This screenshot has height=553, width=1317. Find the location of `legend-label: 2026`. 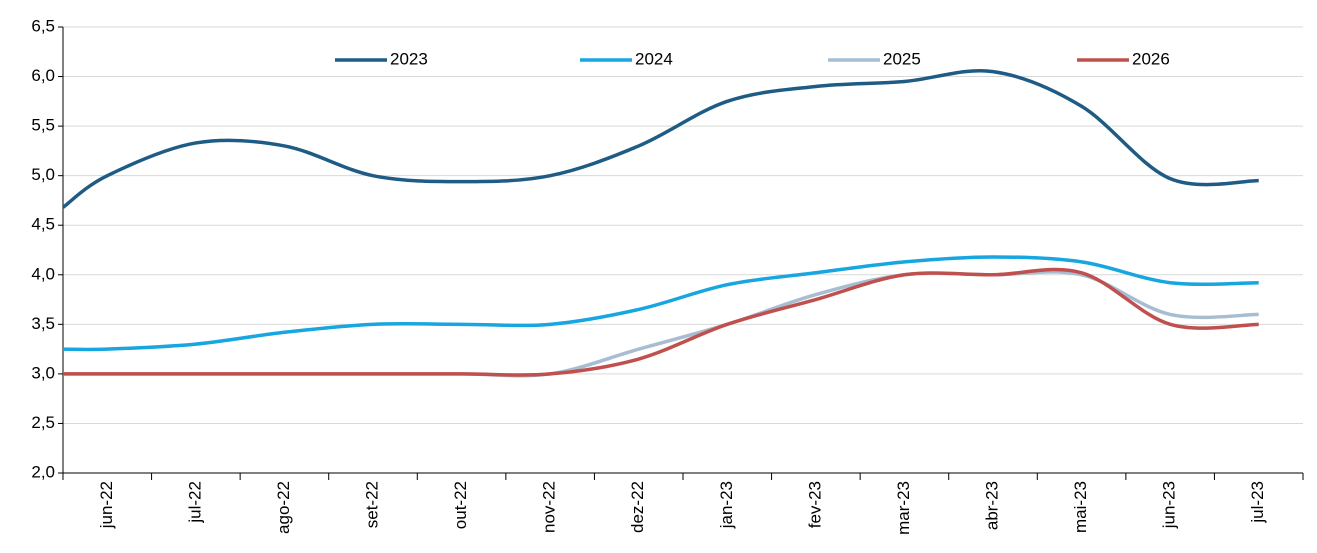

legend-label: 2026 is located at coordinates (1151, 58).